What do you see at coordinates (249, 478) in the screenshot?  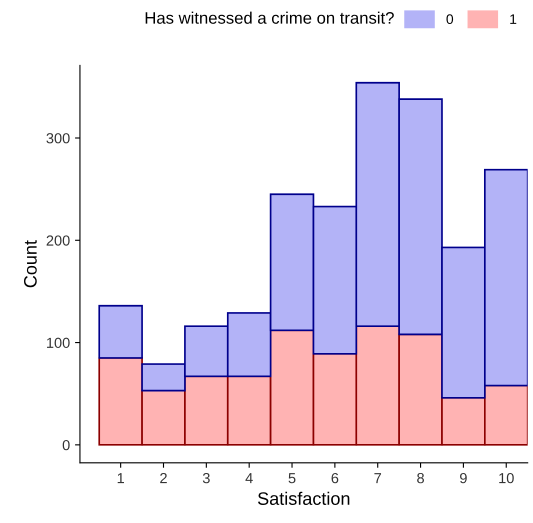 I see `x-tick-label: 4` at bounding box center [249, 478].